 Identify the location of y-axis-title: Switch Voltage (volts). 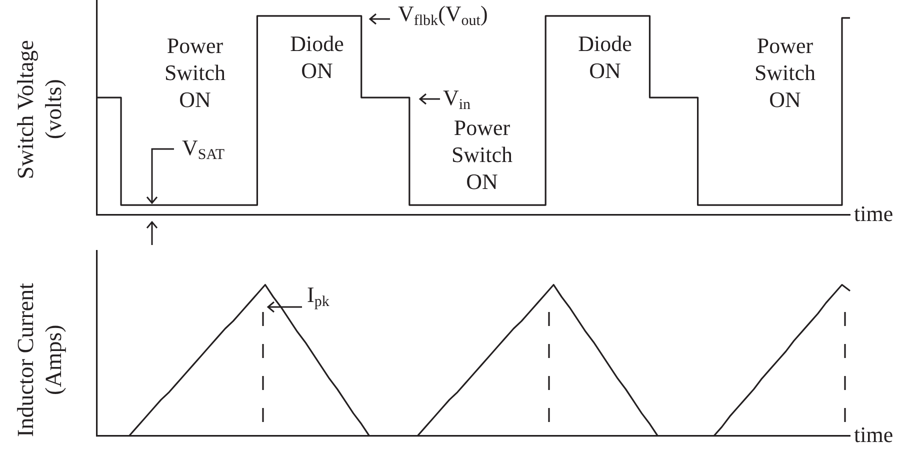
(39, 110).